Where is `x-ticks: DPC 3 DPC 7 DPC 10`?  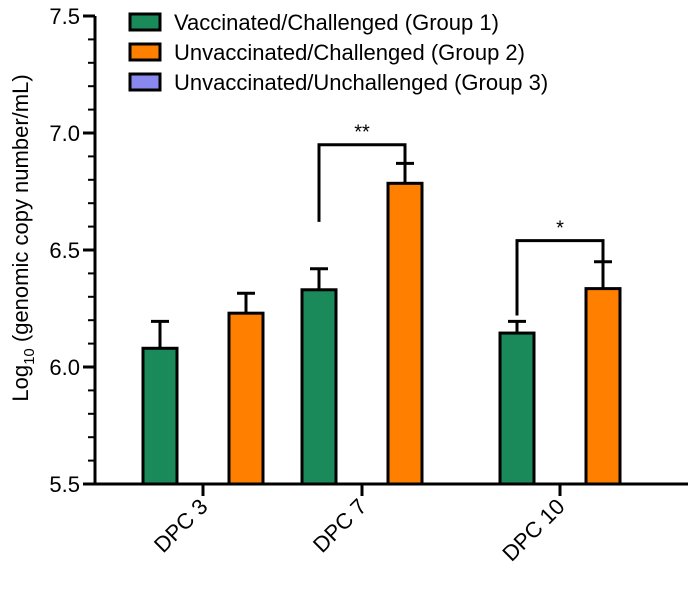 x-ticks: DPC 3 DPC 7 DPC 10 is located at coordinates (359, 525).